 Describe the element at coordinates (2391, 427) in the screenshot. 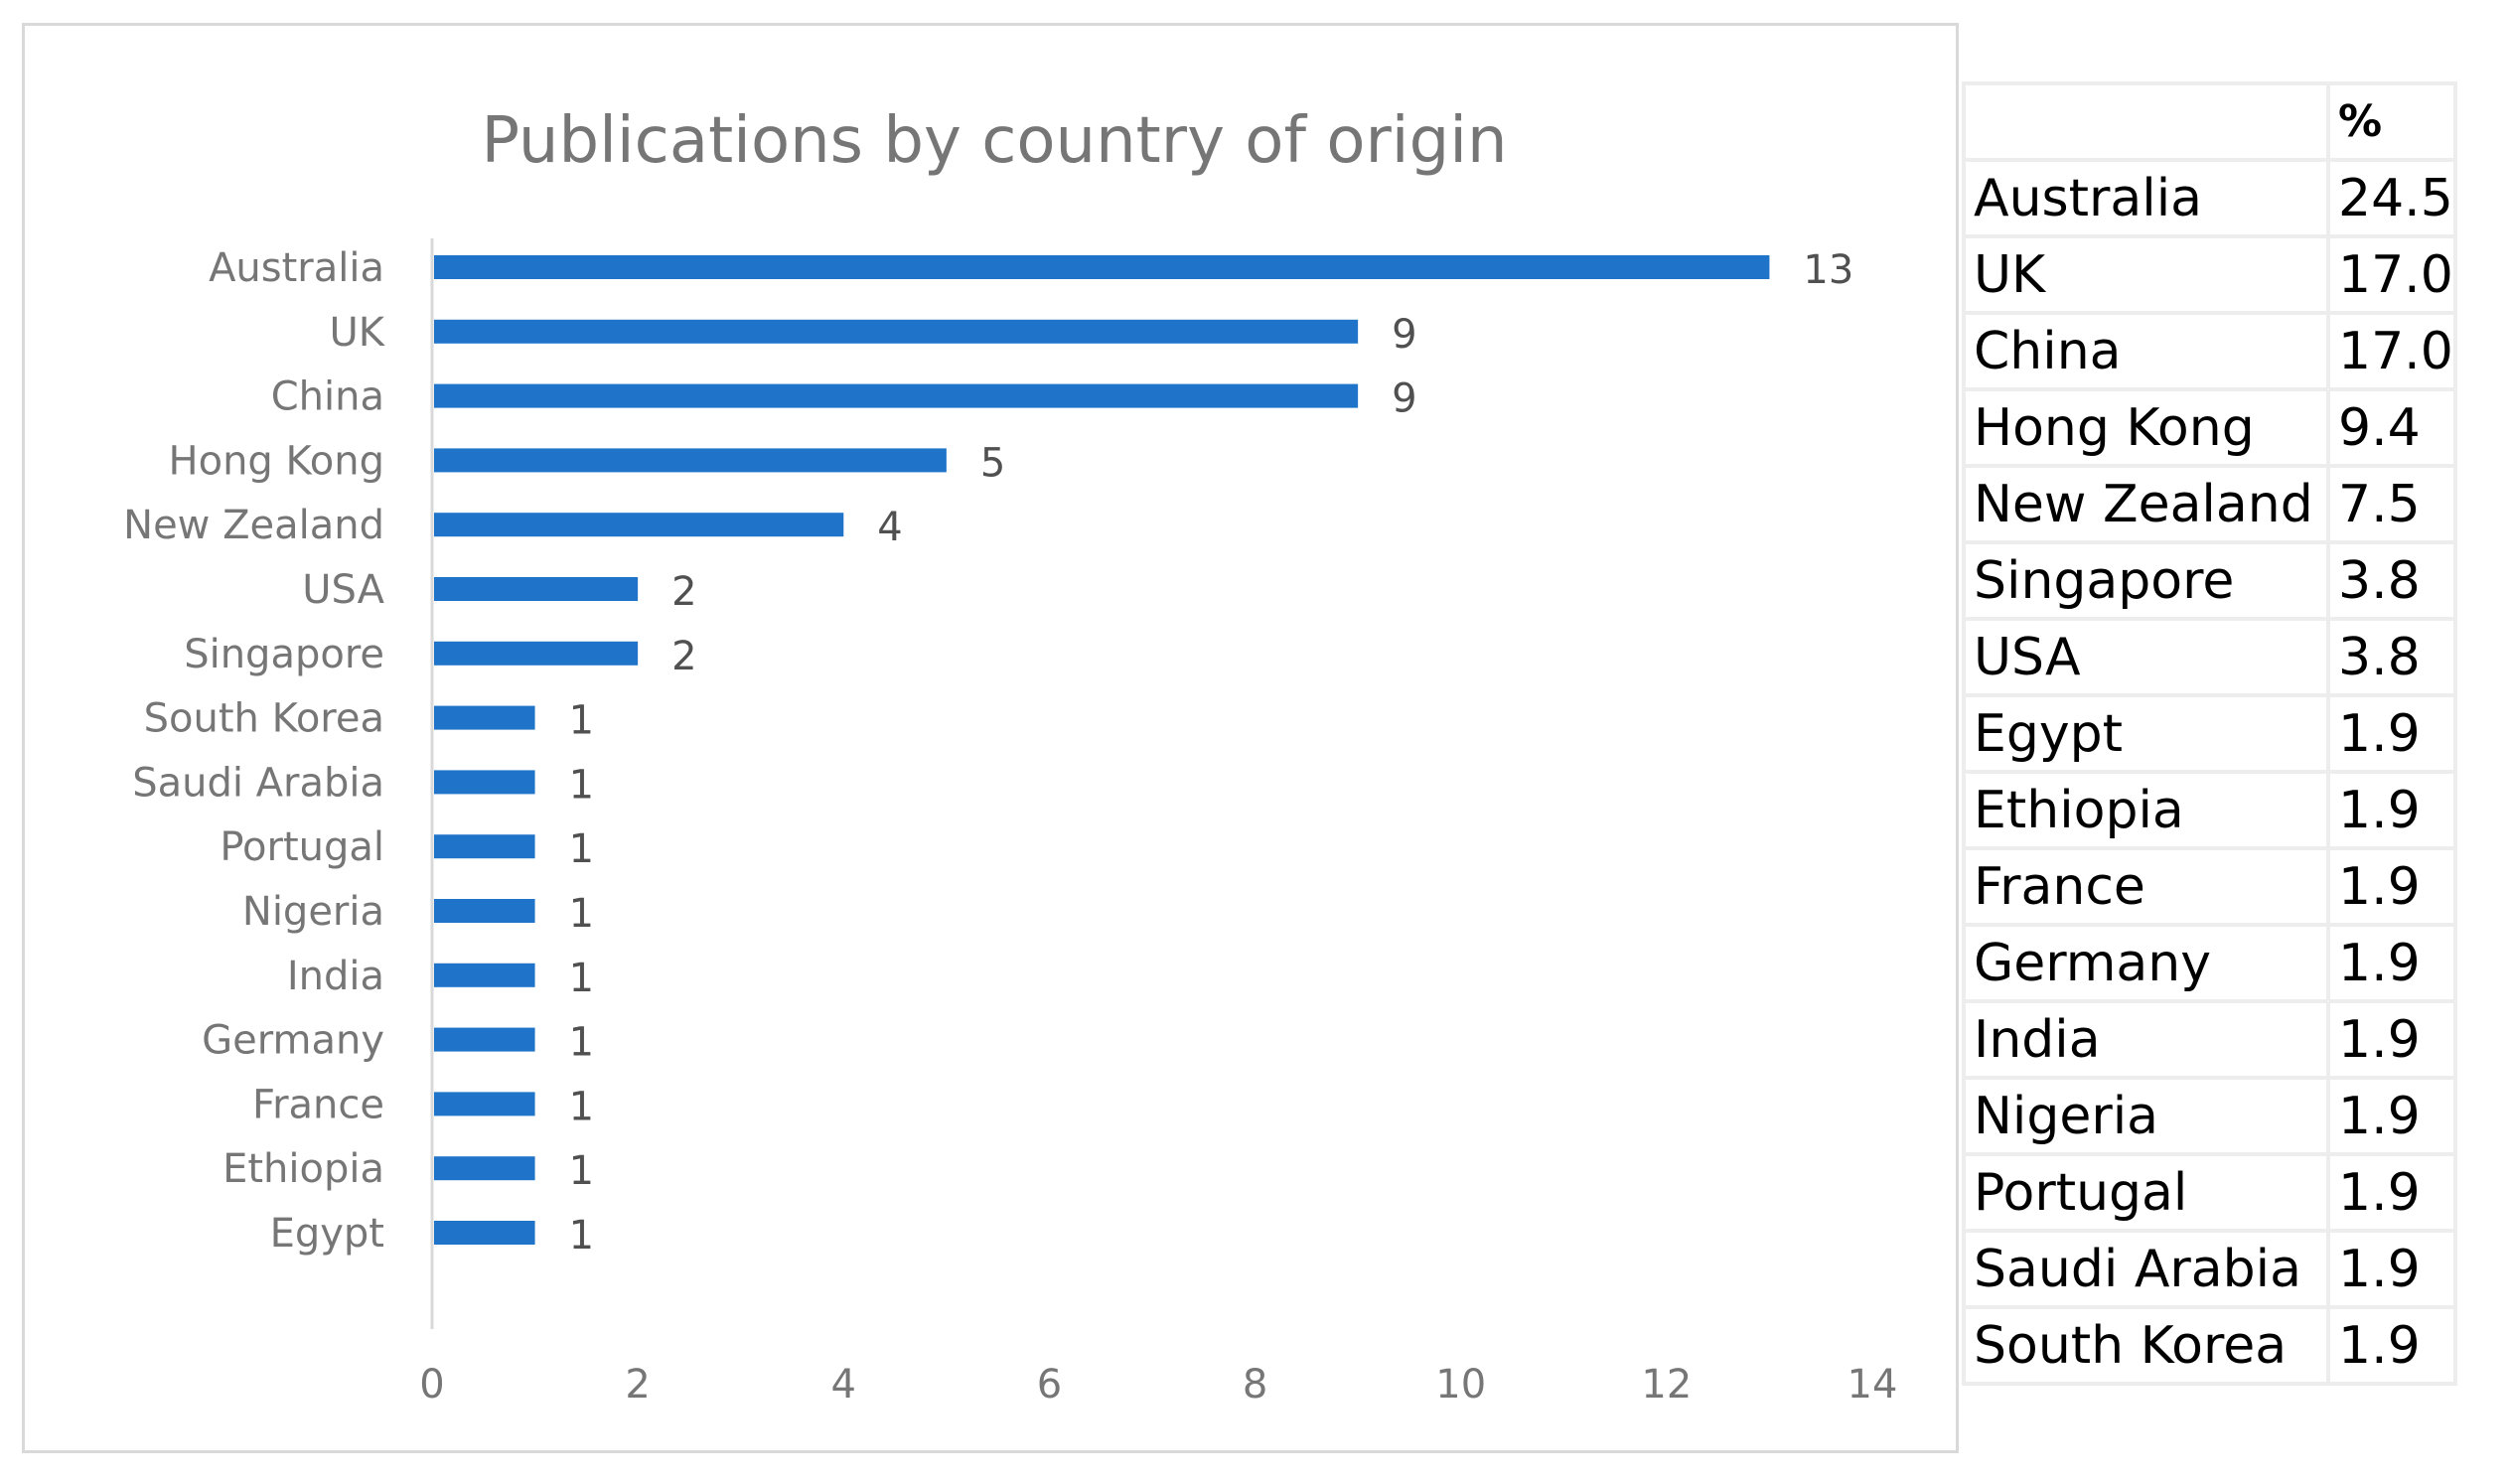

I see `percent-cell: 9.4` at that location.